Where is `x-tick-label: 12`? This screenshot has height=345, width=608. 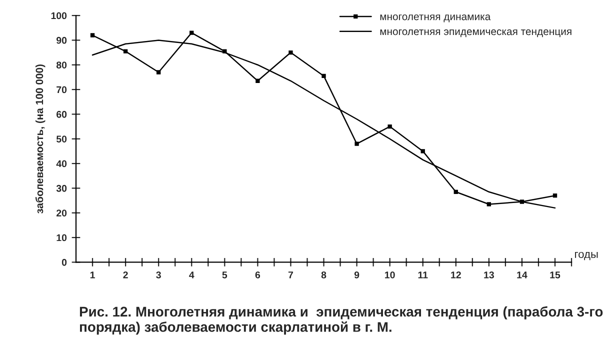 x-tick-label: 12 is located at coordinates (456, 274).